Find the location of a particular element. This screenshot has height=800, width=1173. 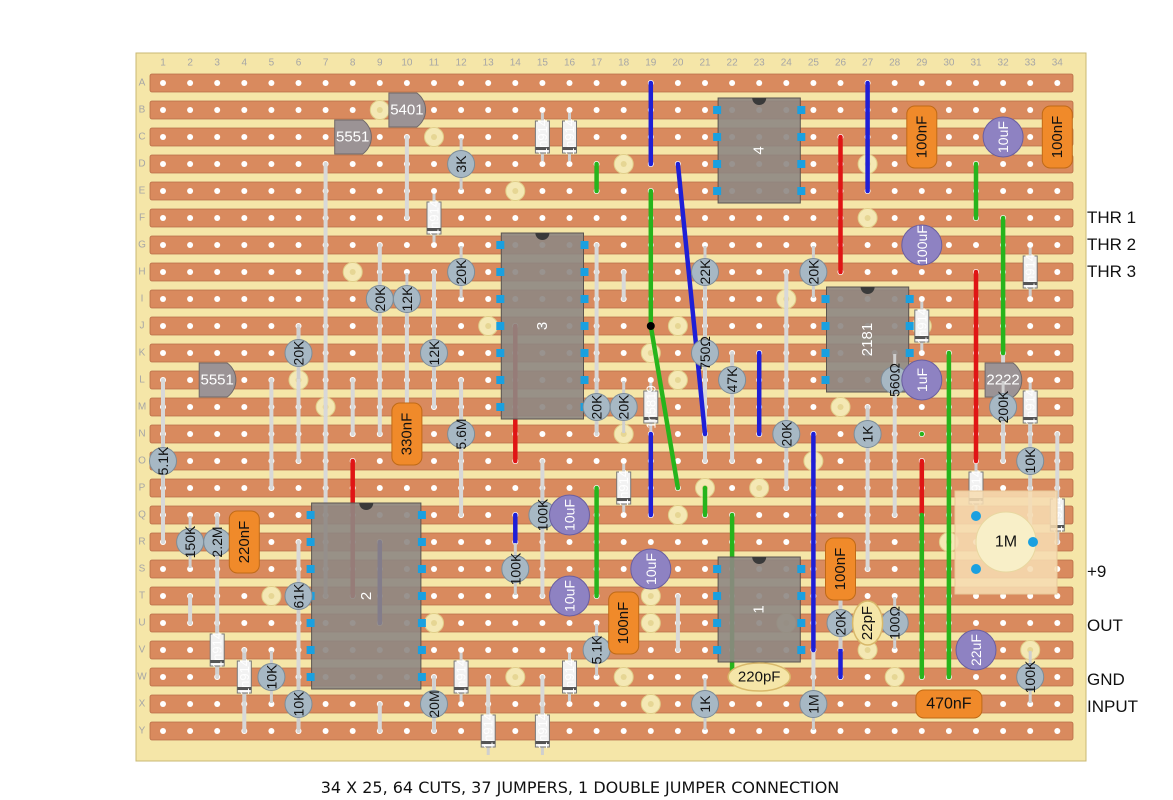

column-label: 1 is located at coordinates (163, 63).